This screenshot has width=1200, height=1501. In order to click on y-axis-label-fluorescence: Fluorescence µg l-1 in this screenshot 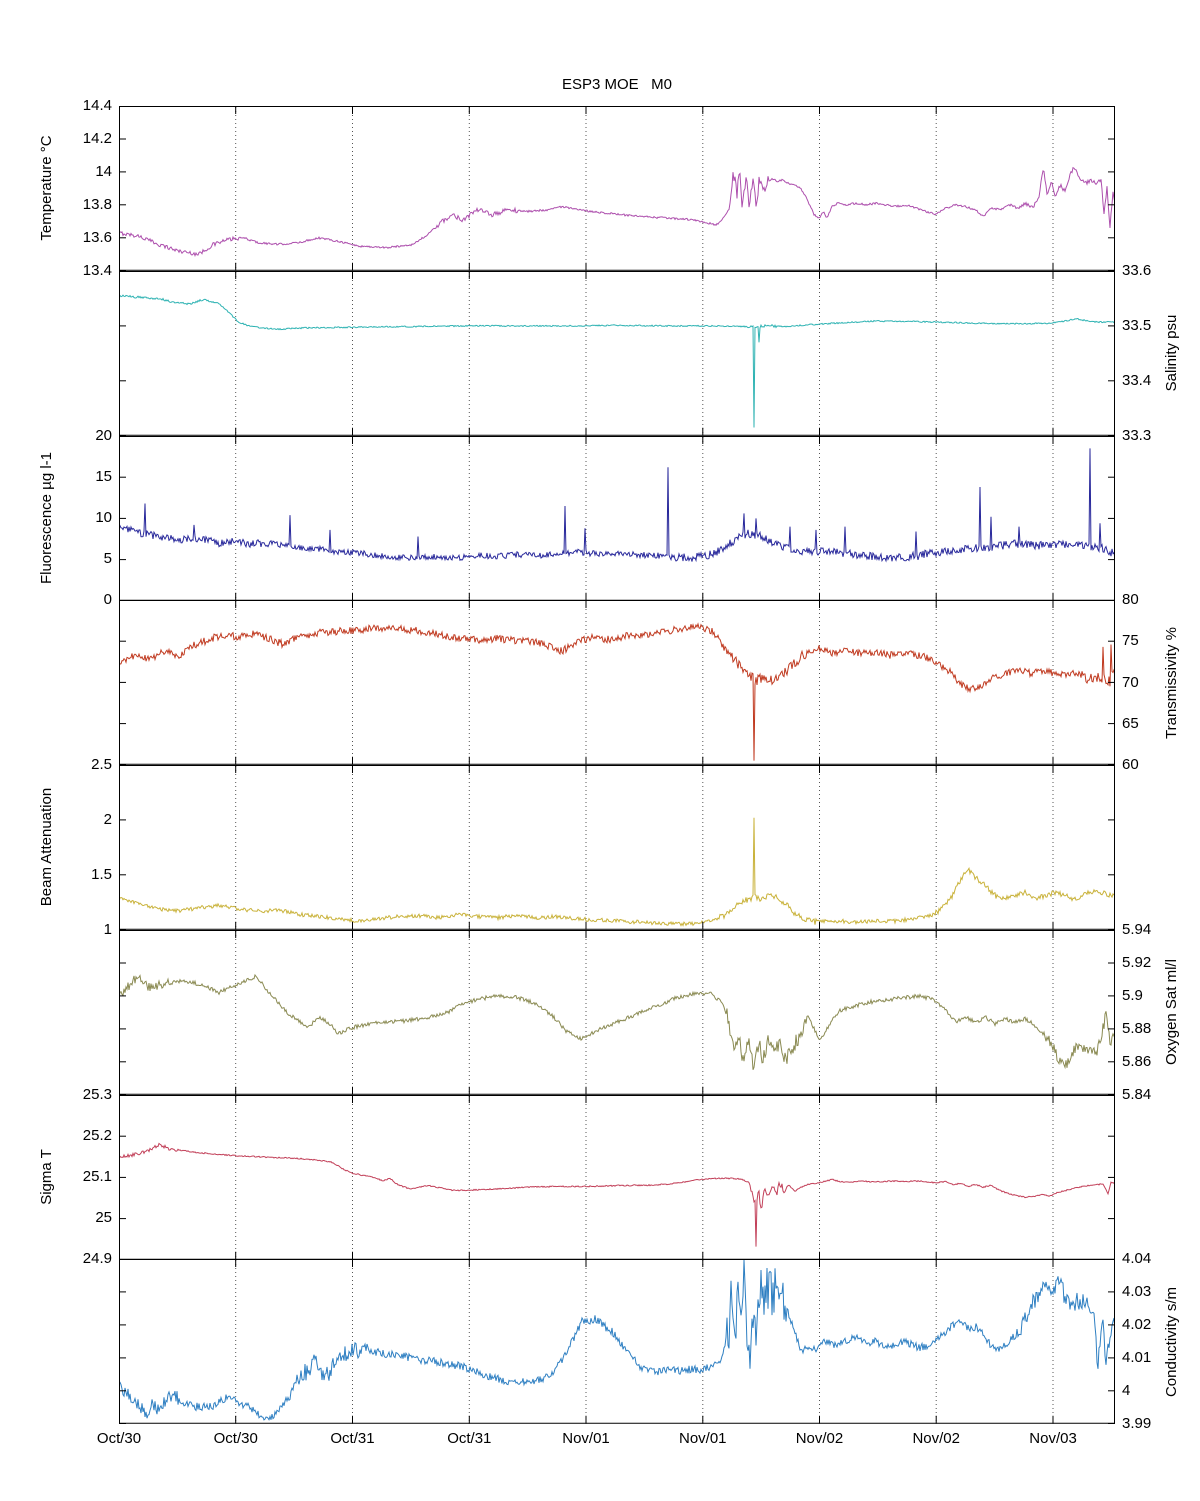, I will do `click(46, 517)`.